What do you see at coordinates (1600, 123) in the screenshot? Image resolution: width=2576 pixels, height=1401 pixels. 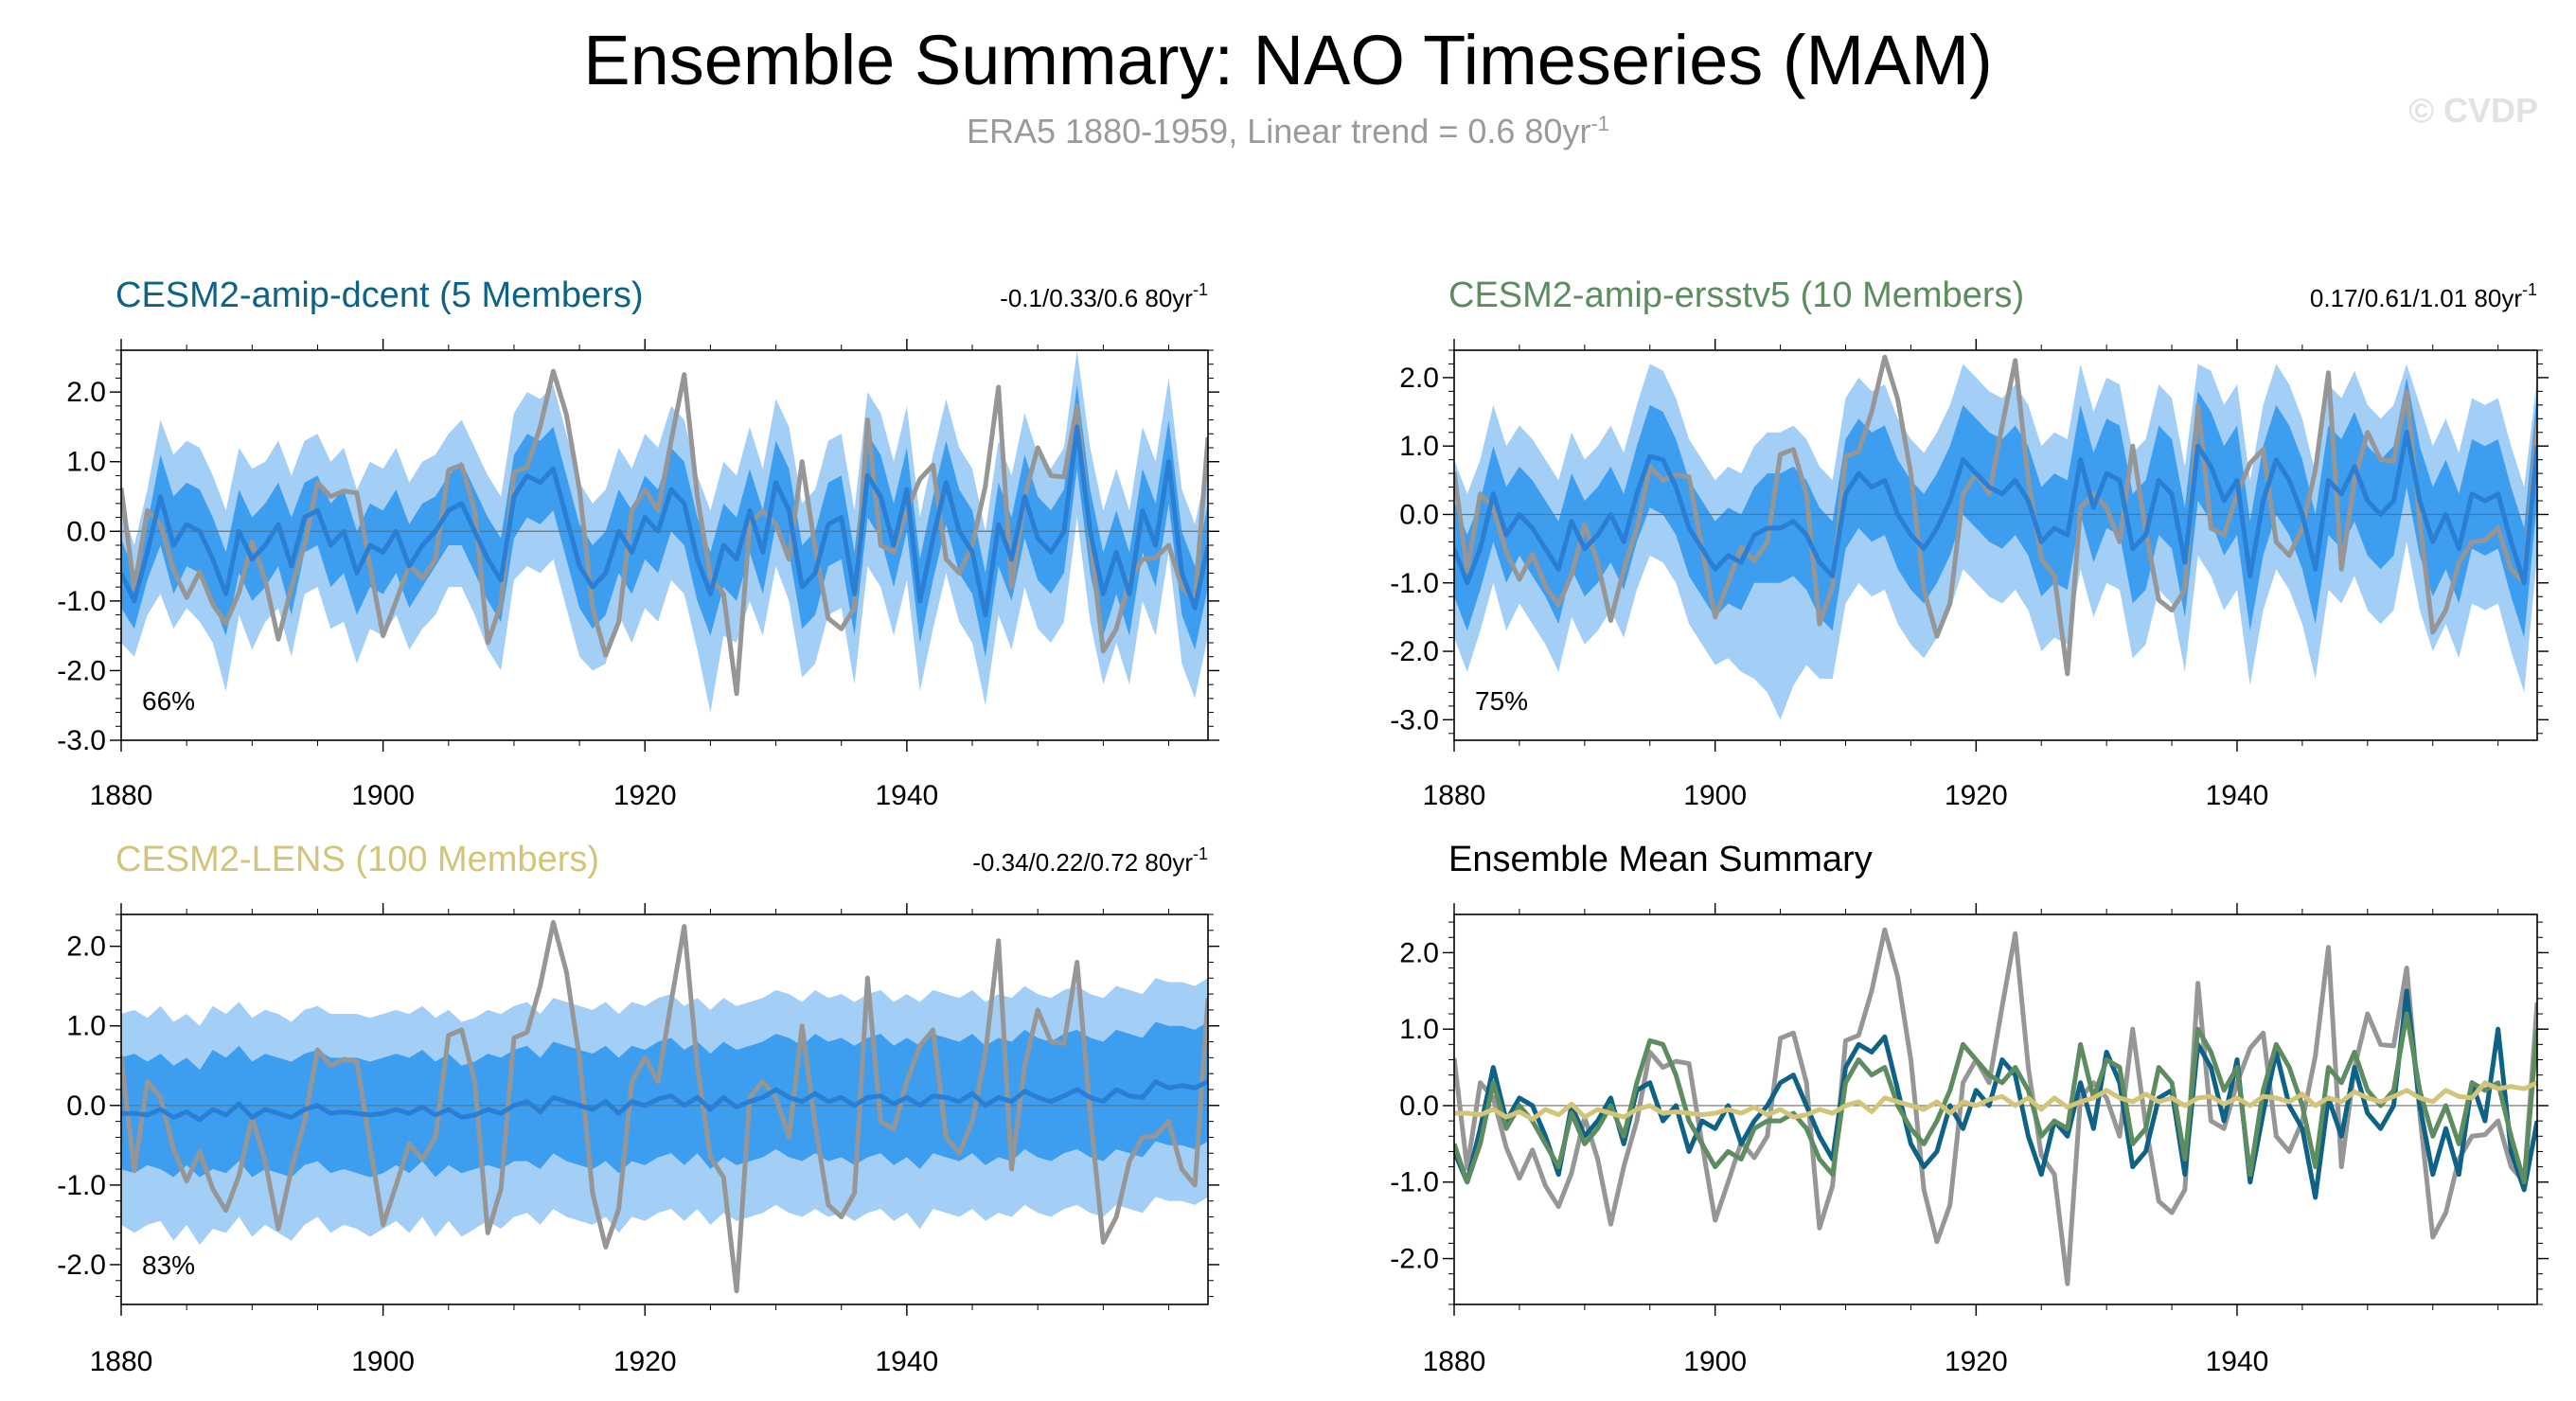 I see `subtitle-exponent: -1` at bounding box center [1600, 123].